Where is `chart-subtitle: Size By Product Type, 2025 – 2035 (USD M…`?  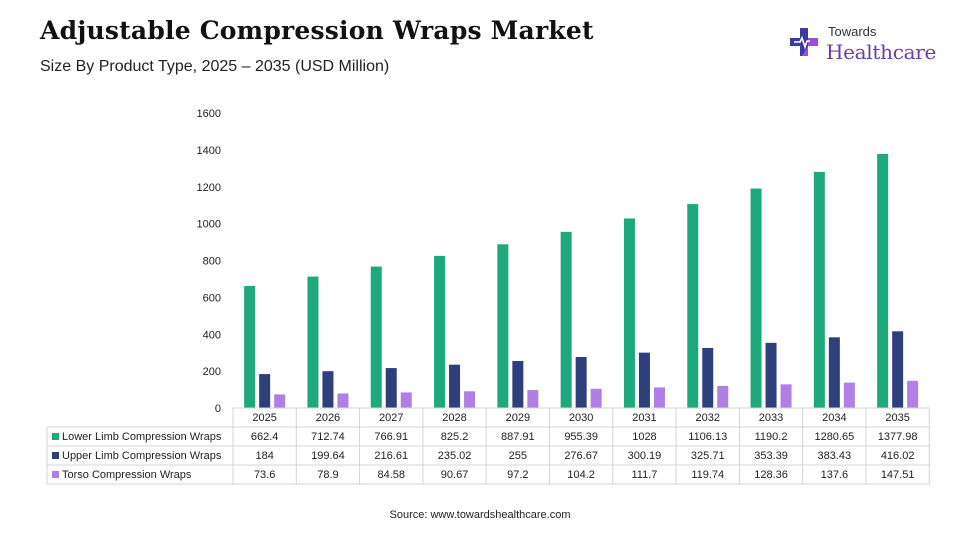
chart-subtitle: Size By Product Type, 2025 – 2035 (USD M… is located at coordinates (215, 66).